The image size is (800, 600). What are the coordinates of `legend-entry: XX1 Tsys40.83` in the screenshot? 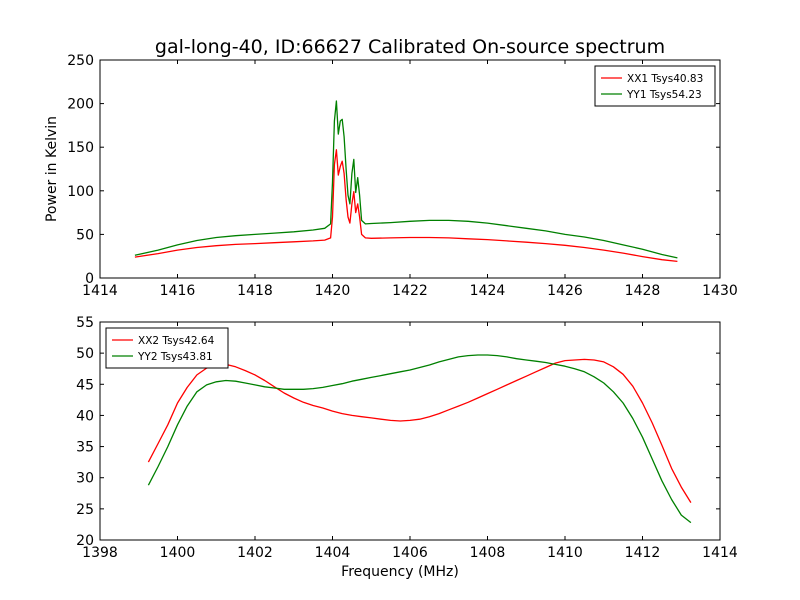 It's located at (665, 79).